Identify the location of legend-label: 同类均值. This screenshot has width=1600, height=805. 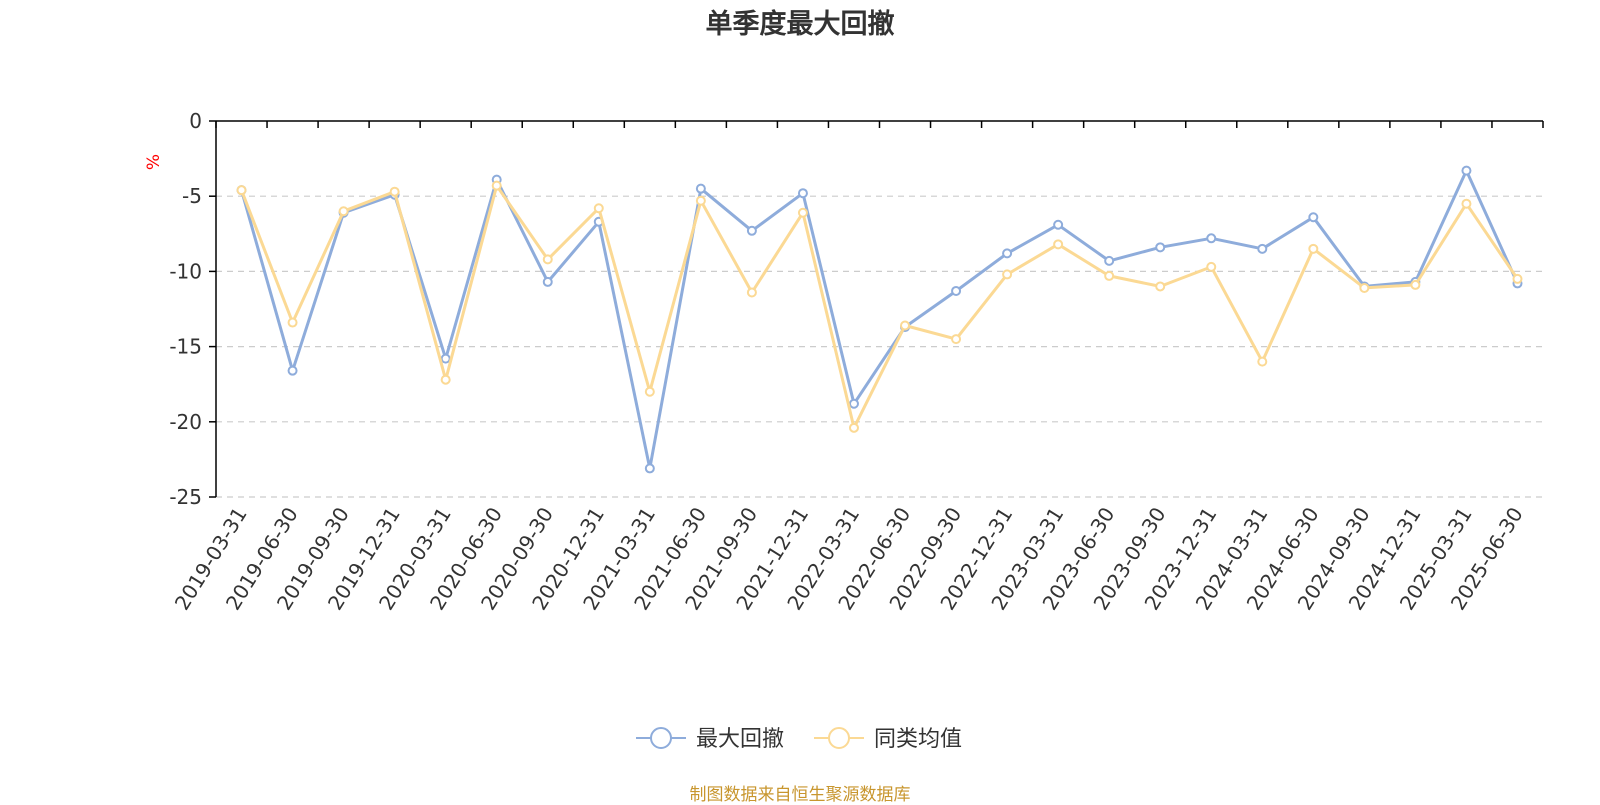
(918, 739).